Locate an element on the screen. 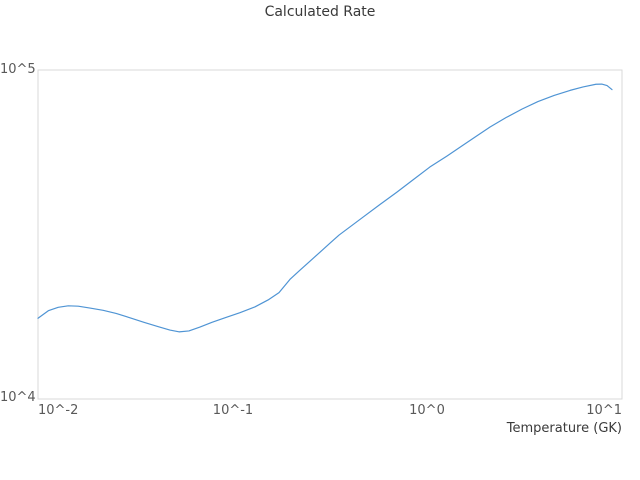  x-tick-1e1: 10^1 is located at coordinates (604, 410).